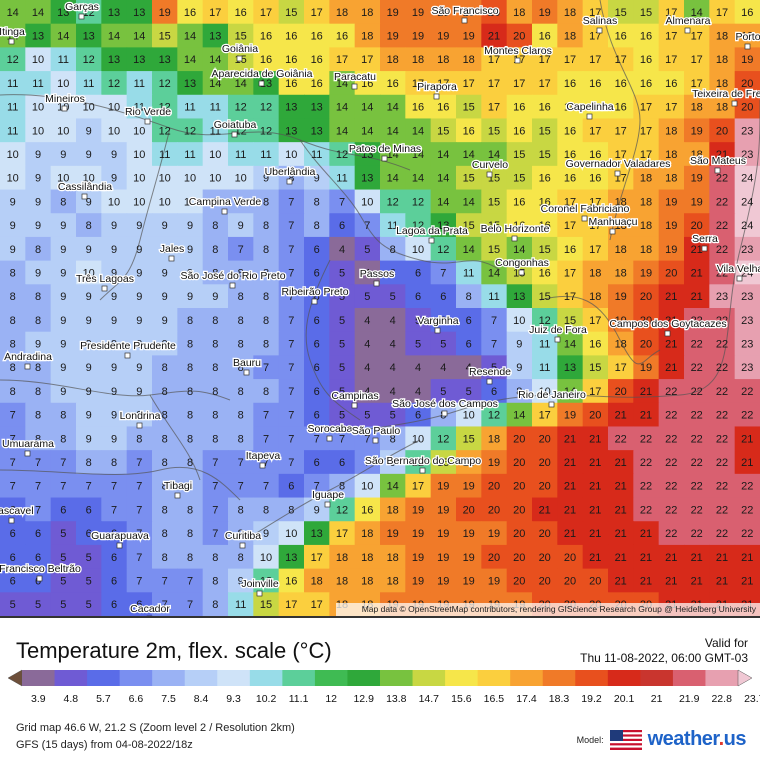 Image resolution: width=760 pixels, height=762 pixels. Describe the element at coordinates (697, 739) in the screenshot. I see `weather-us-logo: weather.us` at that location.